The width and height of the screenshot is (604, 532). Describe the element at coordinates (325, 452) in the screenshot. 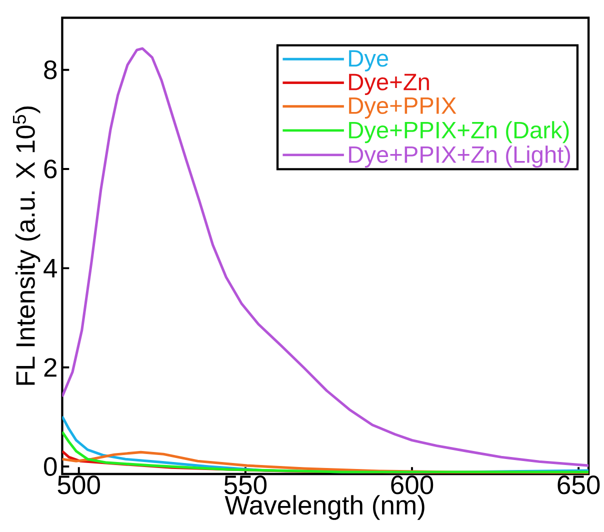

I see `line-series` at that location.